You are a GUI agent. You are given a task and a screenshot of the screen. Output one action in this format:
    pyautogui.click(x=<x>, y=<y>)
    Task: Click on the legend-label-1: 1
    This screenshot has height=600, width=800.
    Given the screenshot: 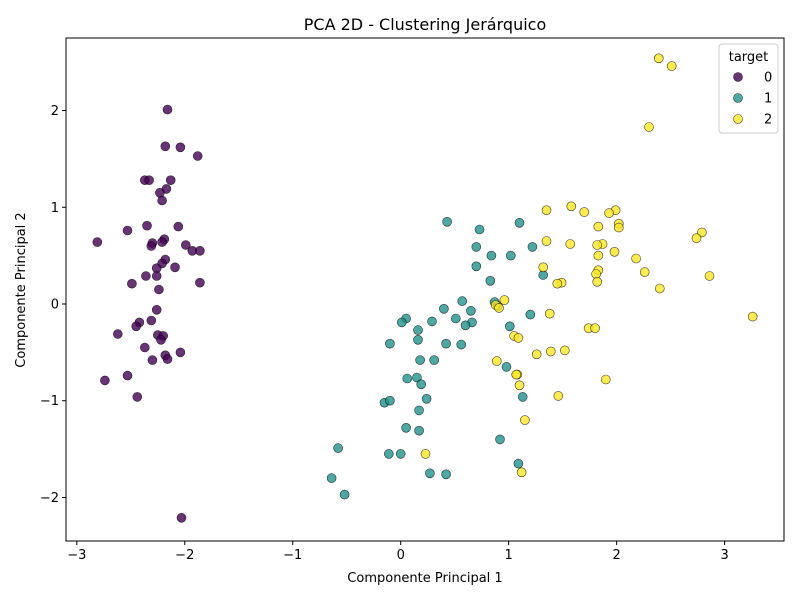 What is the action you would take?
    pyautogui.click(x=768, y=99)
    